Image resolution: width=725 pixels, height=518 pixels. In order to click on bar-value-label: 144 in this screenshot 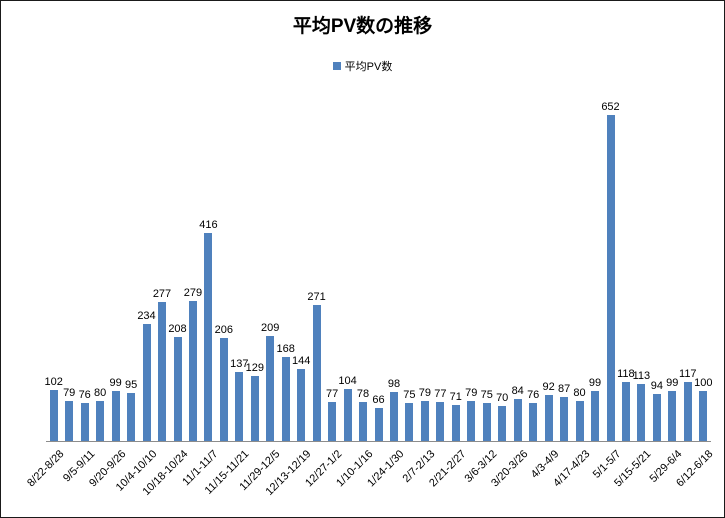, I will do `click(301, 361)`.